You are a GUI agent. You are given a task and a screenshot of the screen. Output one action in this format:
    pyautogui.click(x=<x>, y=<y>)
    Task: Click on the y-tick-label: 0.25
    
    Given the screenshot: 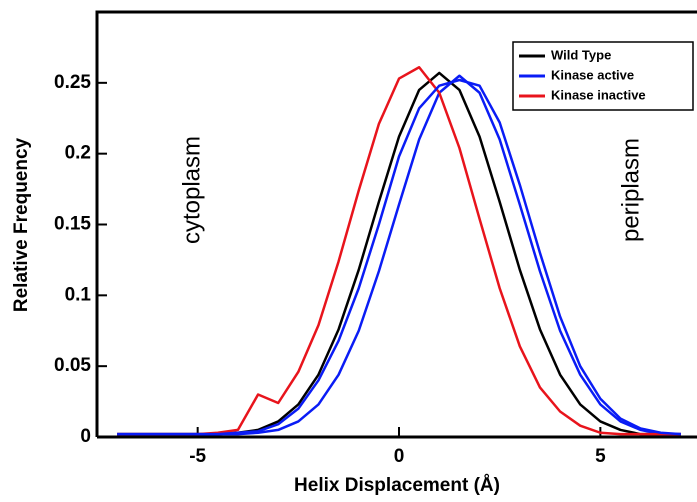 What is the action you would take?
    pyautogui.click(x=72, y=82)
    